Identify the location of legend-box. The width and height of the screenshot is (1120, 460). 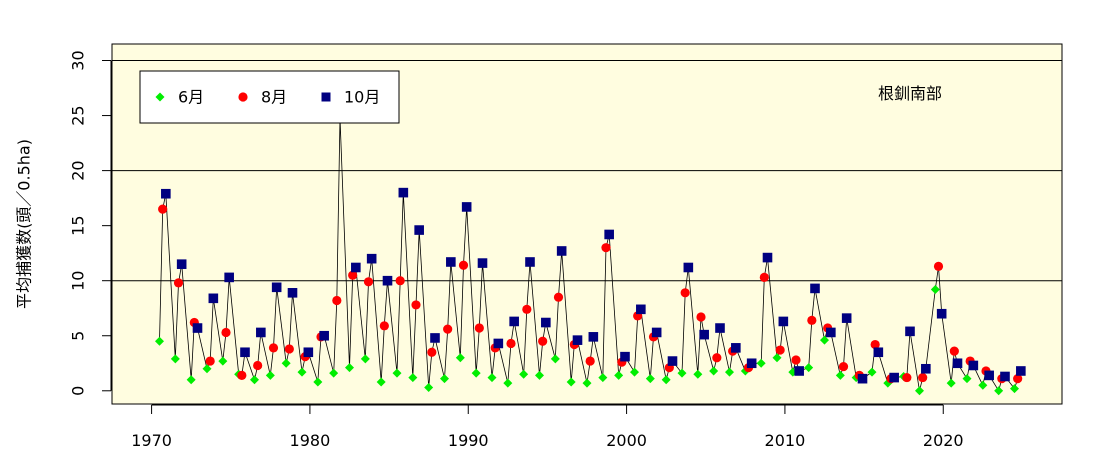
(269, 97).